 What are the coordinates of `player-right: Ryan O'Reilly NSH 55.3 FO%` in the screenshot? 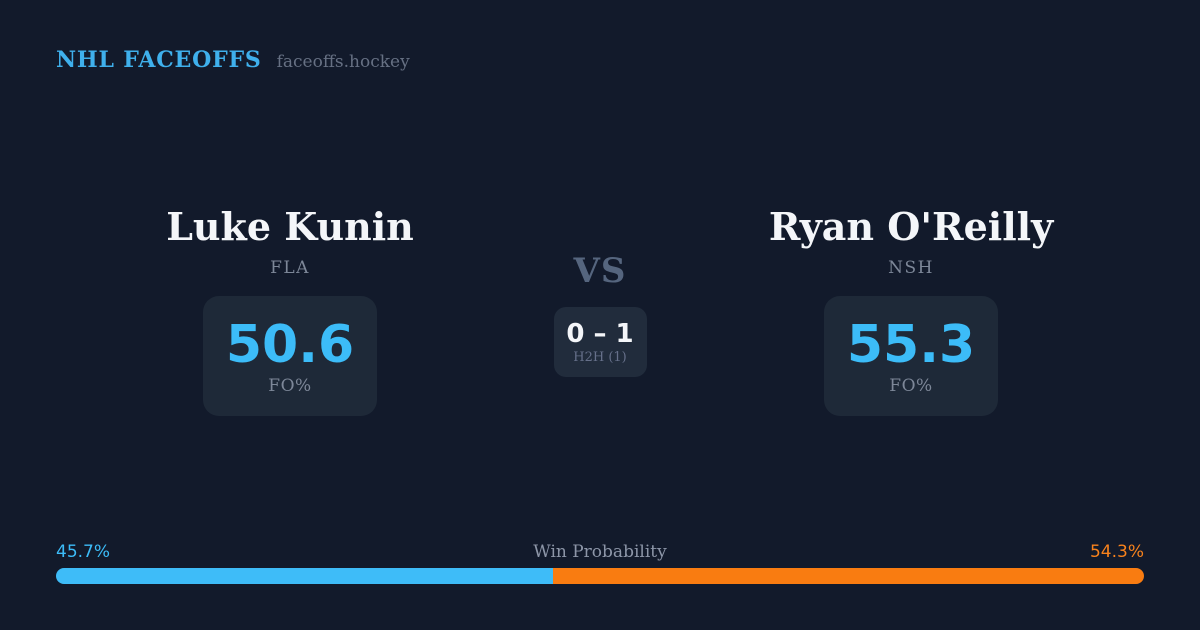 It's located at (911, 310).